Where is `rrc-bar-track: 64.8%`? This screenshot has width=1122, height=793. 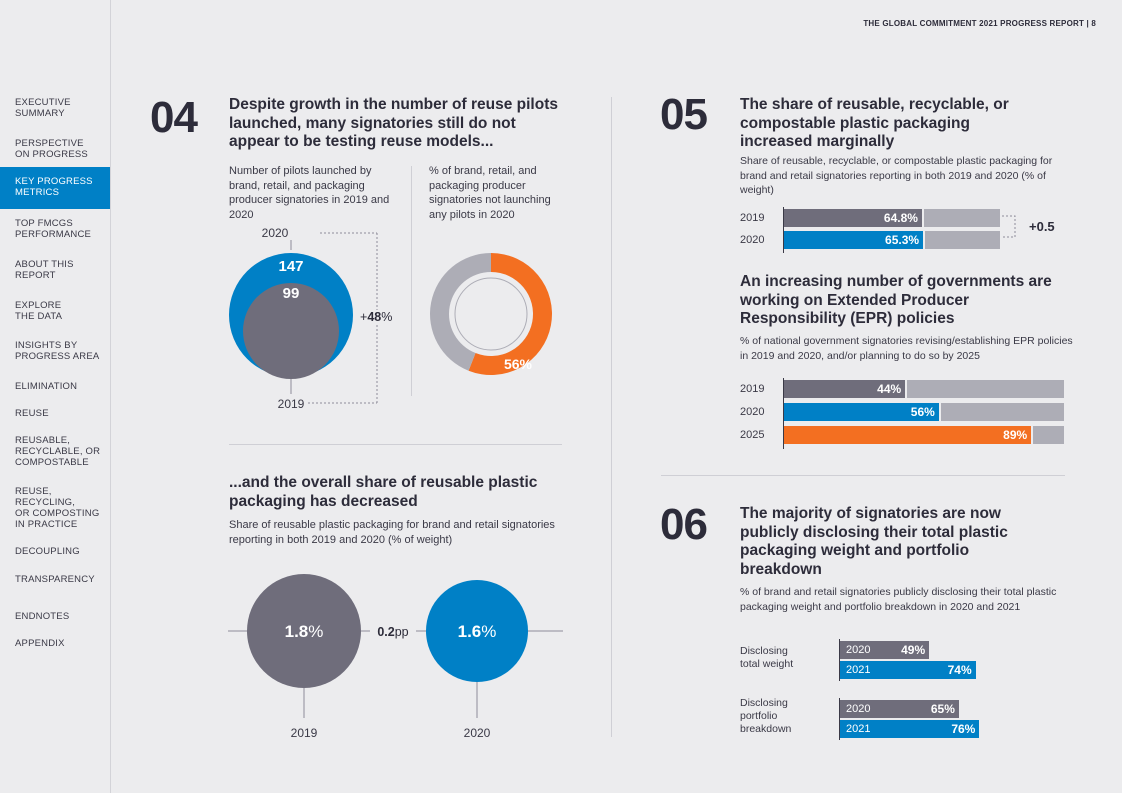 rrc-bar-track: 64.8% is located at coordinates (892, 218).